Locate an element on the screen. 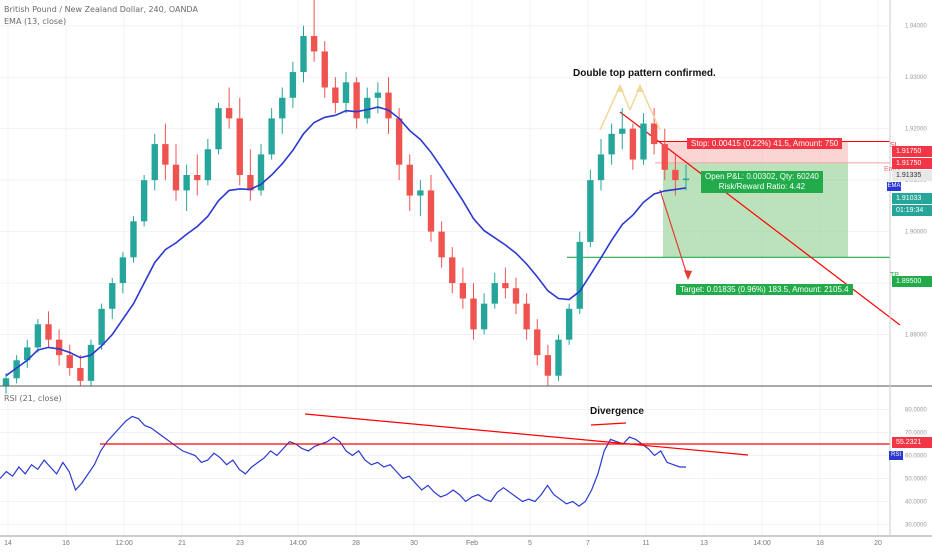 Image resolution: width=932 pixels, height=555 pixels. price-tick-label: 1.90000 is located at coordinates (916, 233).